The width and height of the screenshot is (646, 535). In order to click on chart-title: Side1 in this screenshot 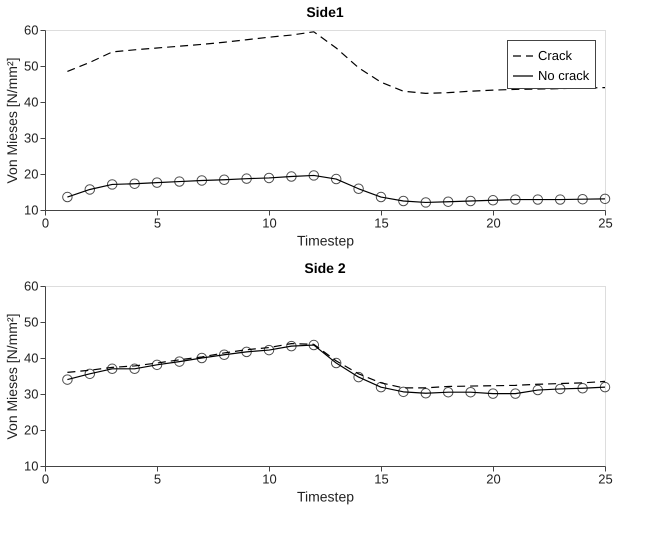, I will do `click(325, 12)`.